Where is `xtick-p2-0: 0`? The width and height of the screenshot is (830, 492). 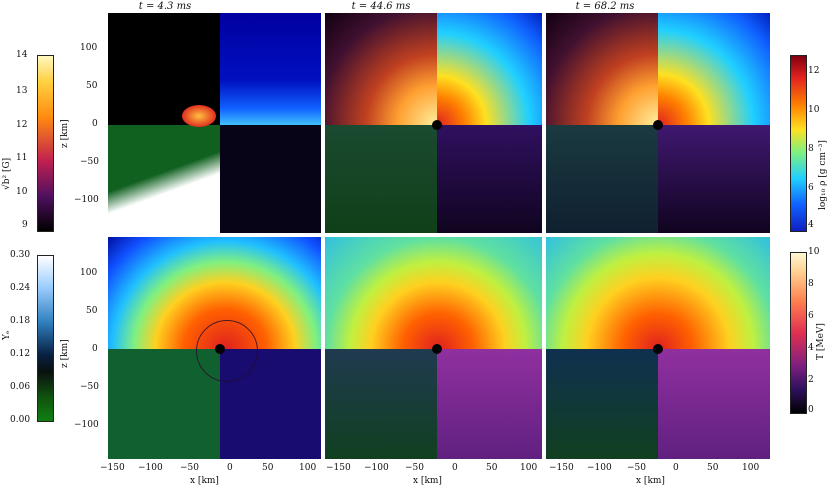 xtick-p2-0: 0 is located at coordinates (455, 468).